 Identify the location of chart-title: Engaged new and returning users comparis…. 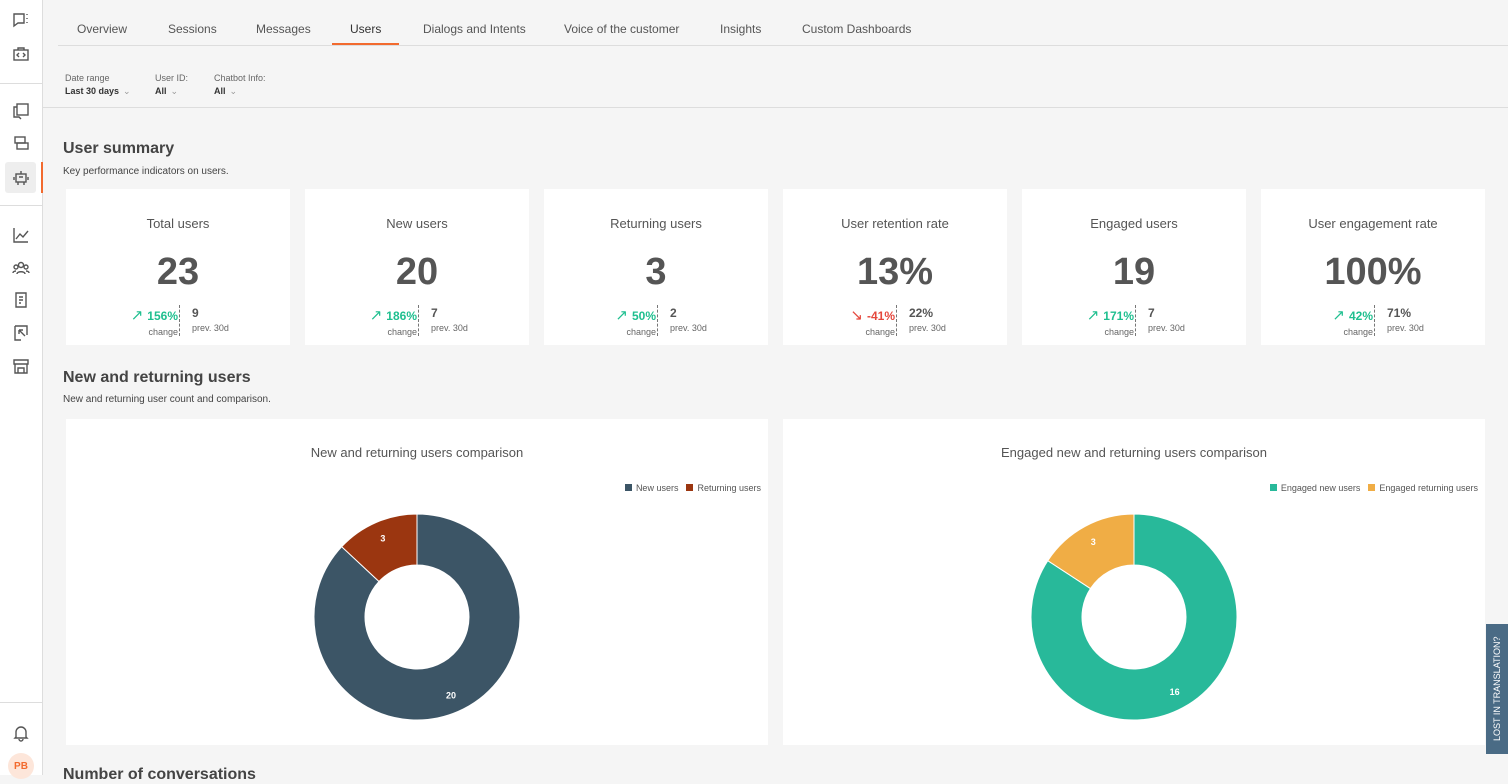
(1134, 452).